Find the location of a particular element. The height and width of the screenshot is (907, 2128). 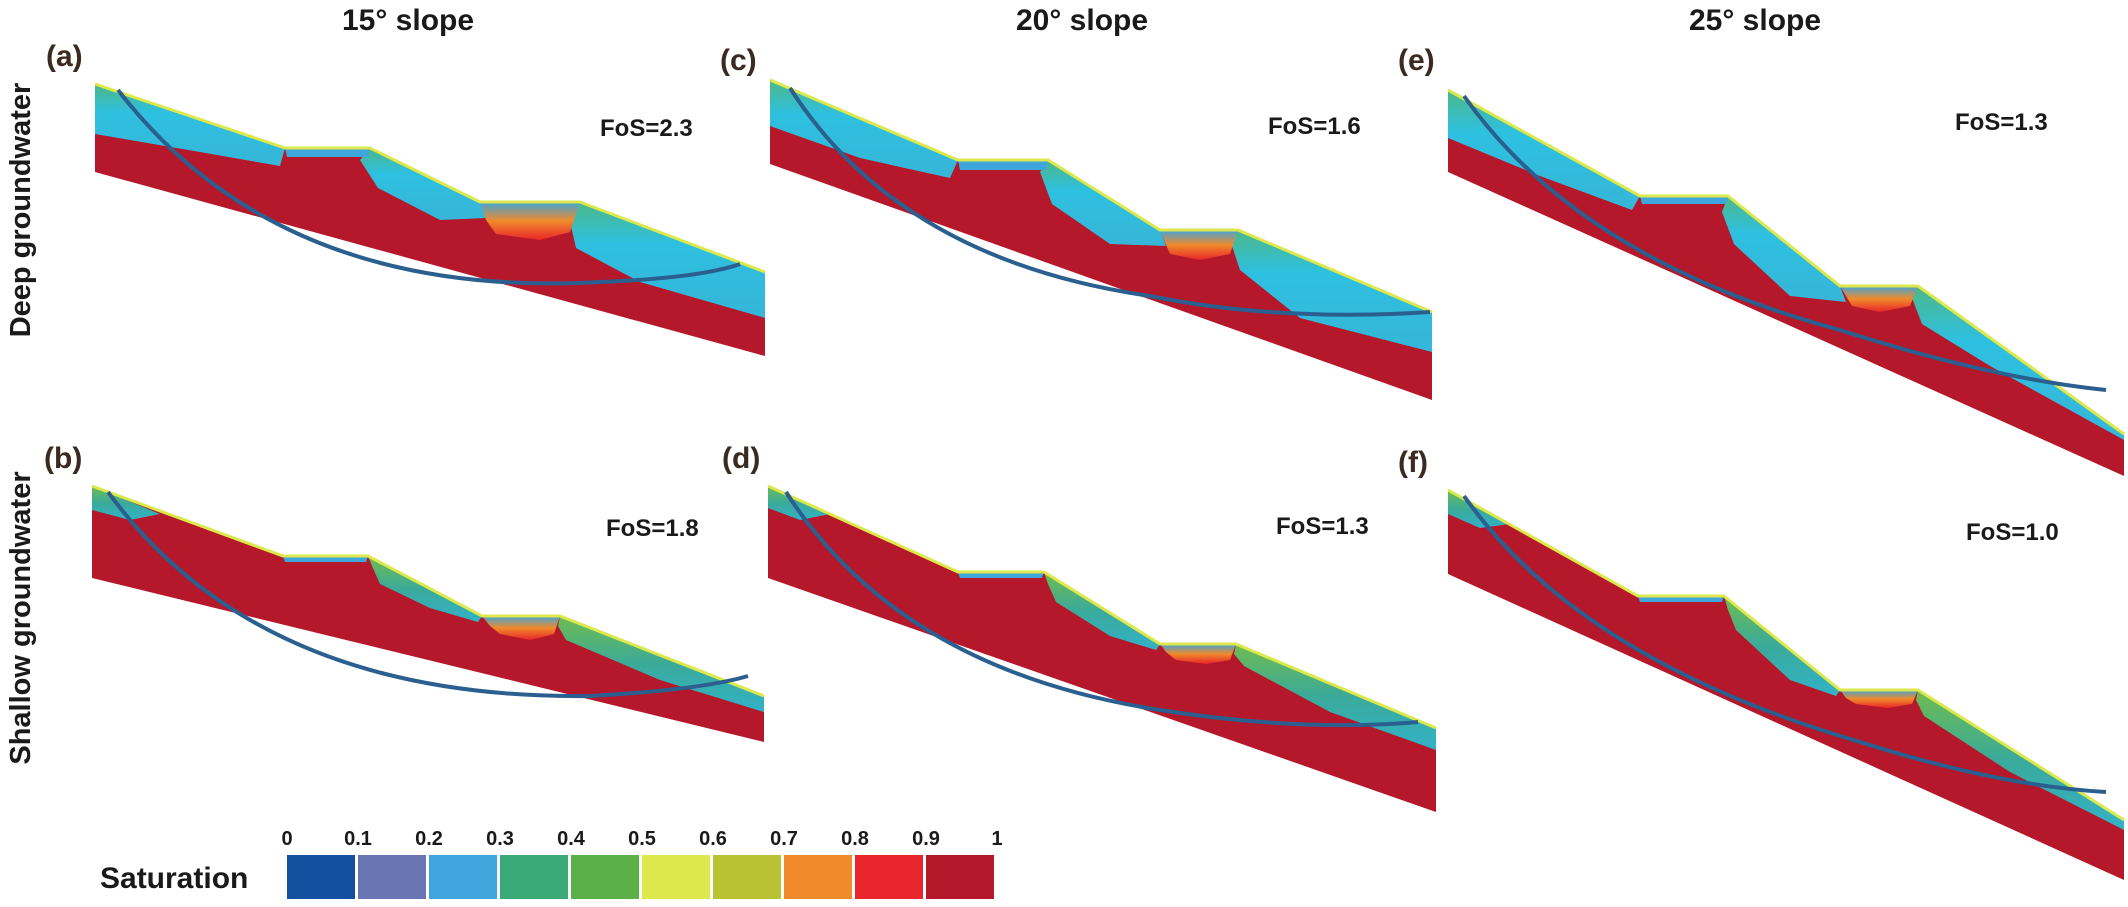

panel-d-surface-line is located at coordinates (1102, 607).